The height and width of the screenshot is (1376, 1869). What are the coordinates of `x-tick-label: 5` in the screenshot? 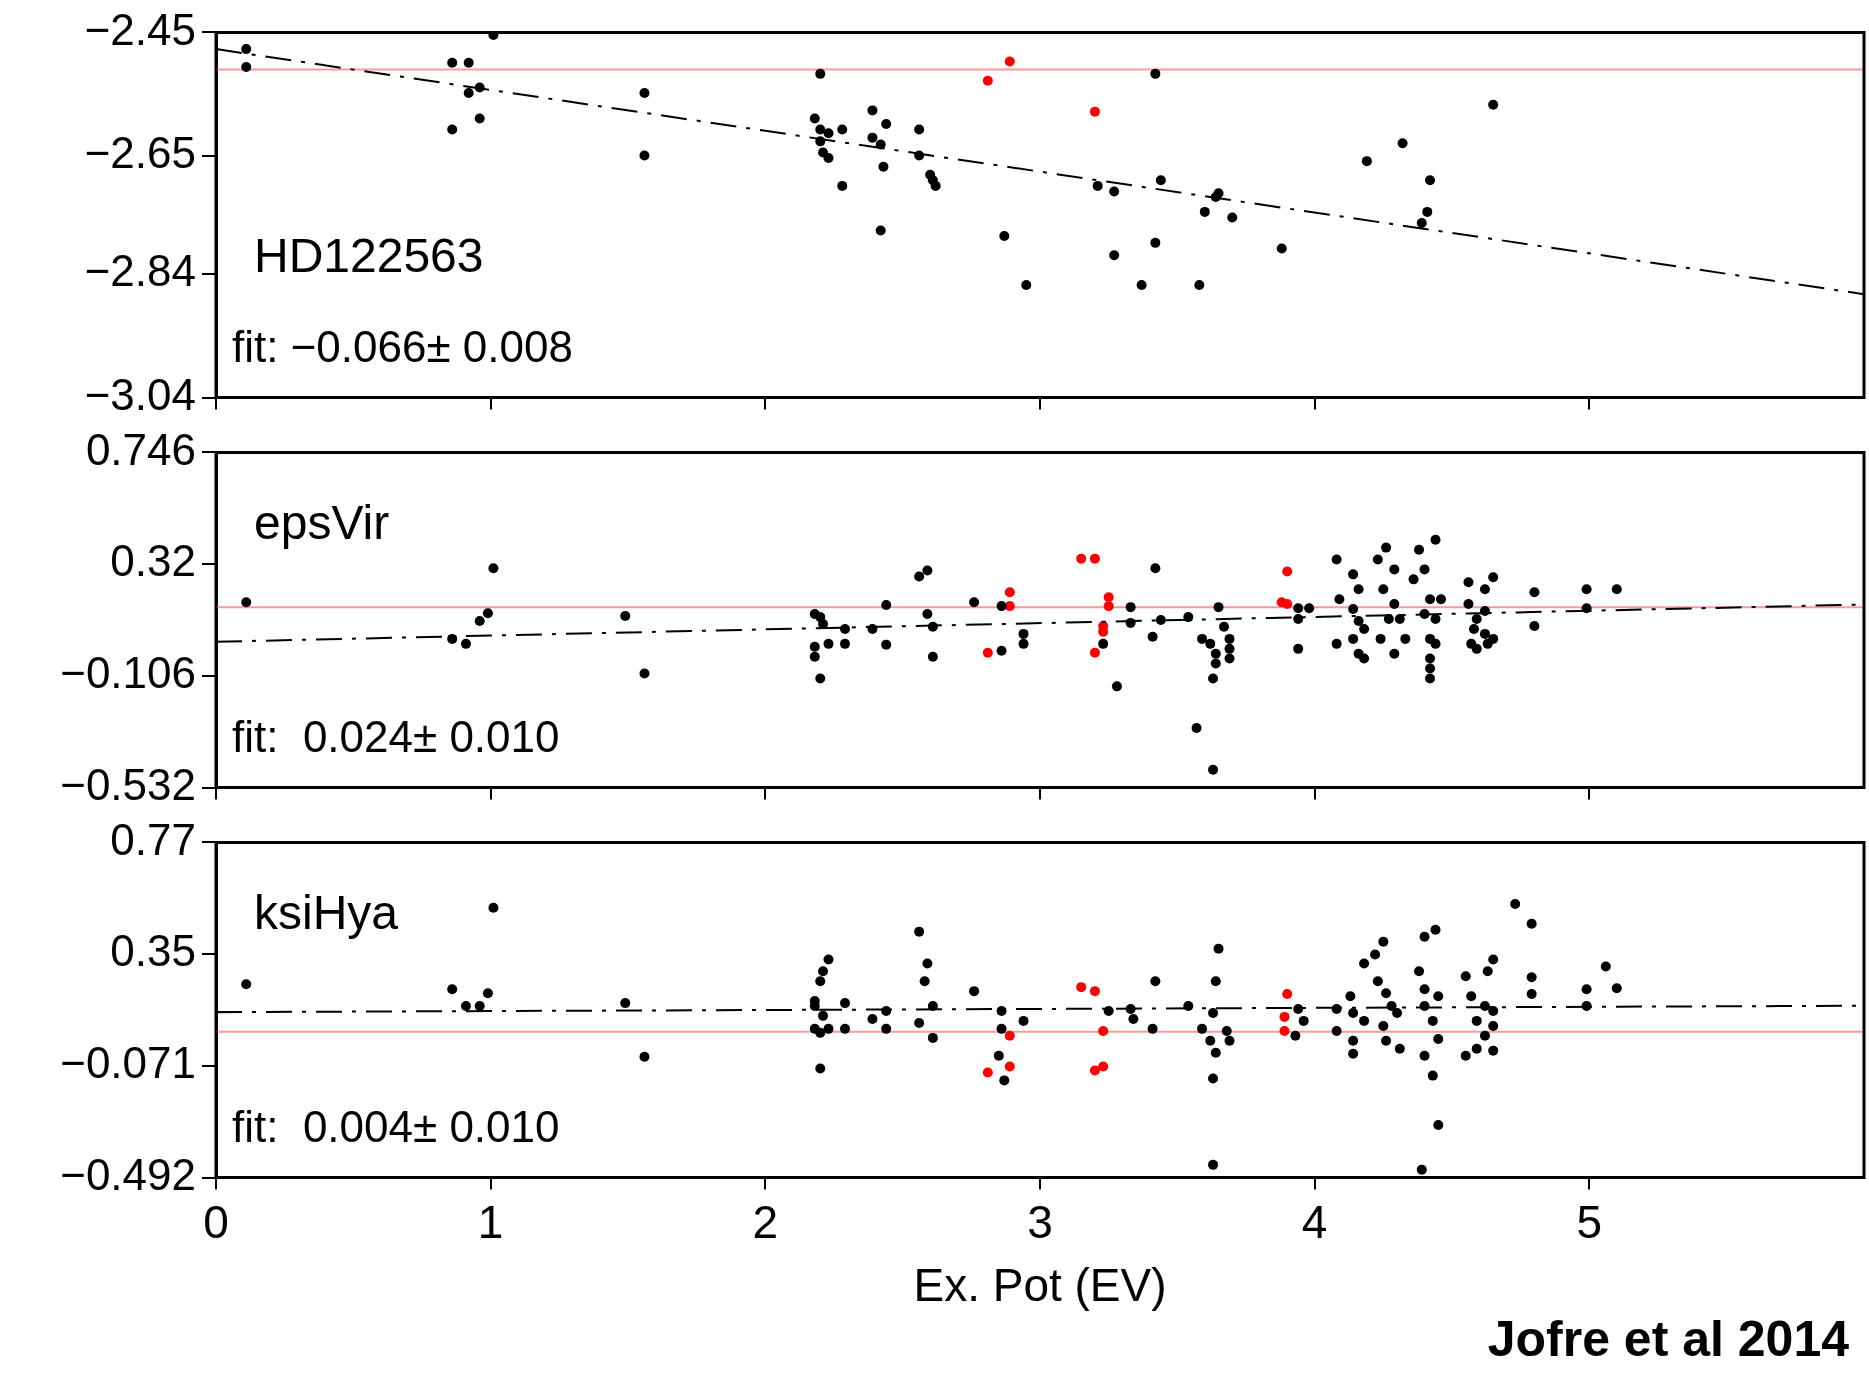 It's located at (1589, 1221).